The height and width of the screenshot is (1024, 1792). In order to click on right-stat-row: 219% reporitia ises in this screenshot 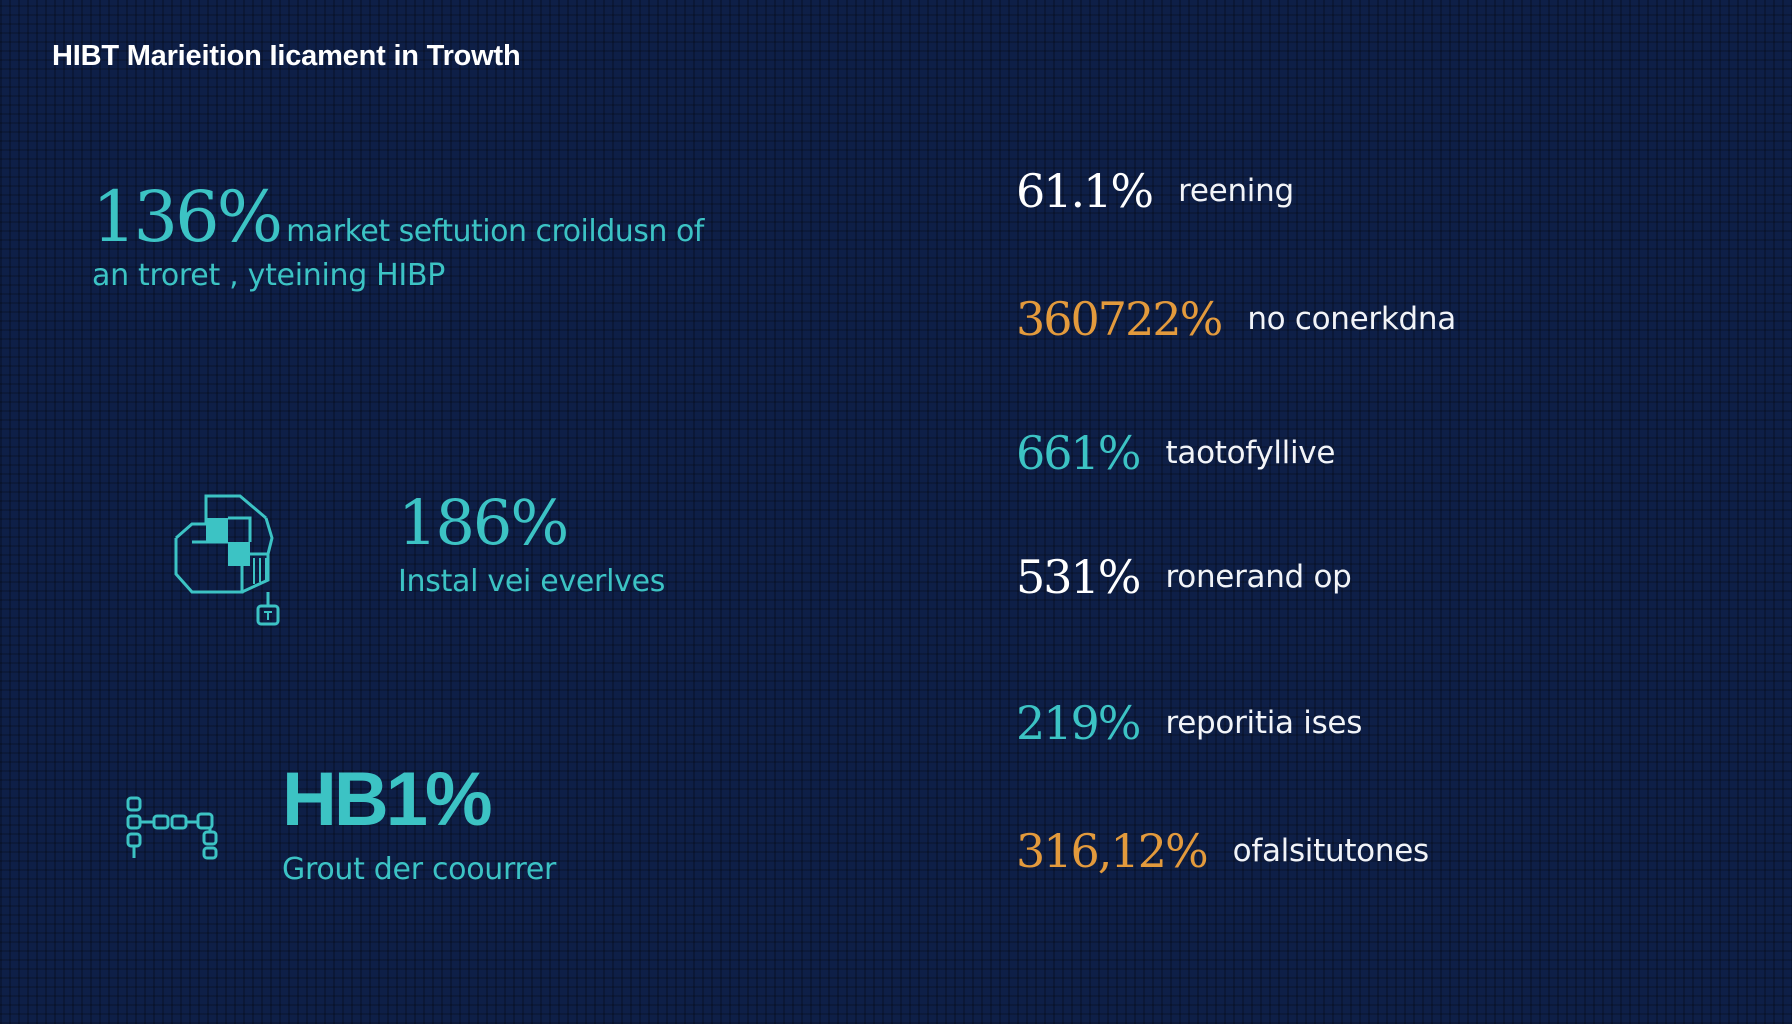, I will do `click(1189, 723)`.